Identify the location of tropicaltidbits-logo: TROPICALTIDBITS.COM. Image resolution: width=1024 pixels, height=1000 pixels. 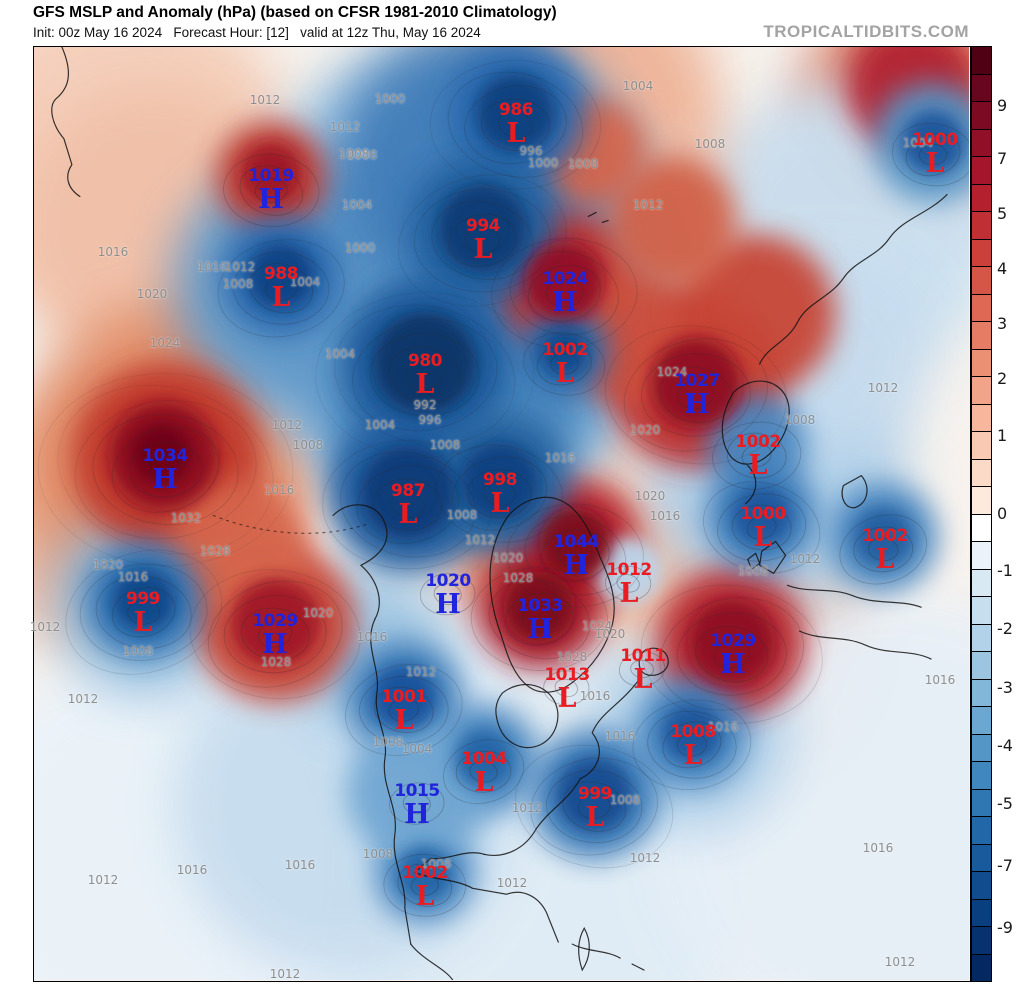
(866, 31).